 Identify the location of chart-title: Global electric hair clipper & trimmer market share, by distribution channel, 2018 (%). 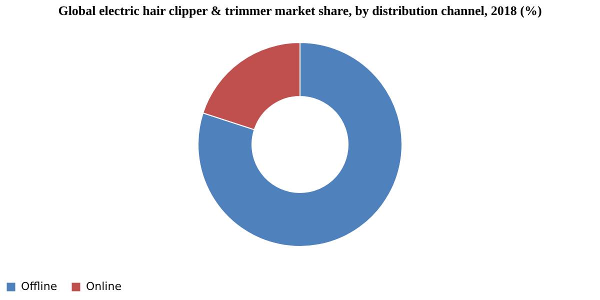
(300, 10).